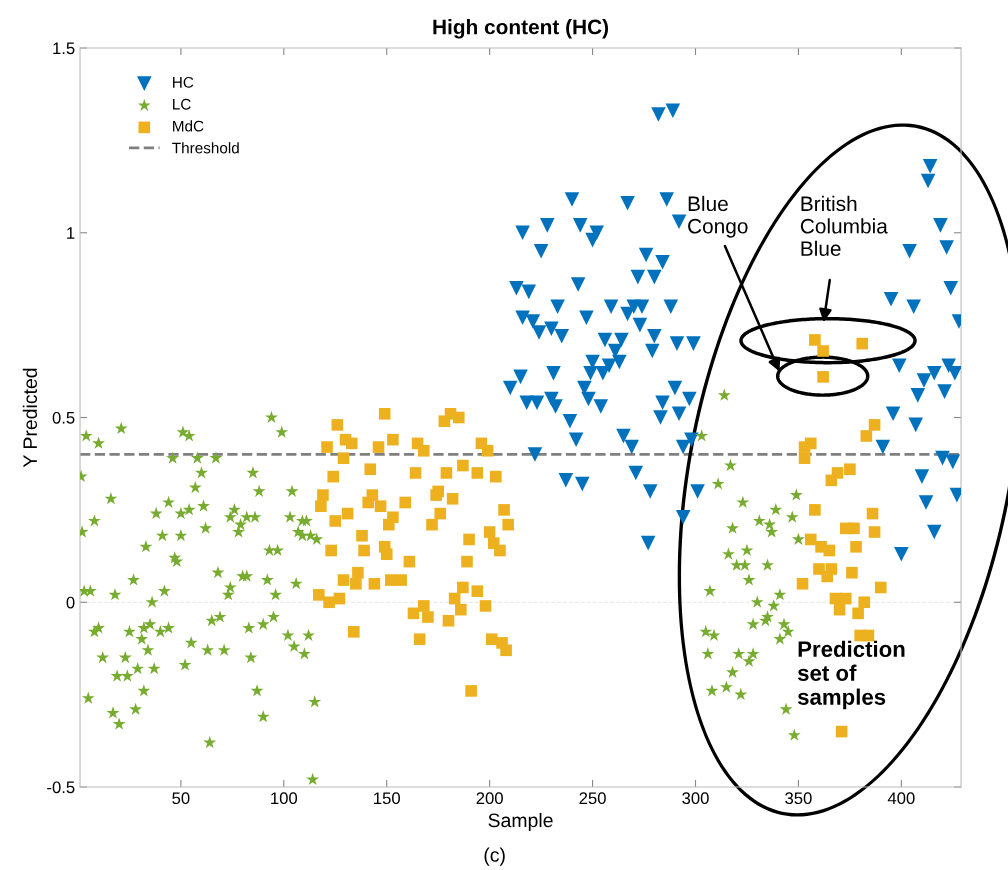 The image size is (1008, 870). What do you see at coordinates (181, 798) in the screenshot?
I see `x-tick-label: 50` at bounding box center [181, 798].